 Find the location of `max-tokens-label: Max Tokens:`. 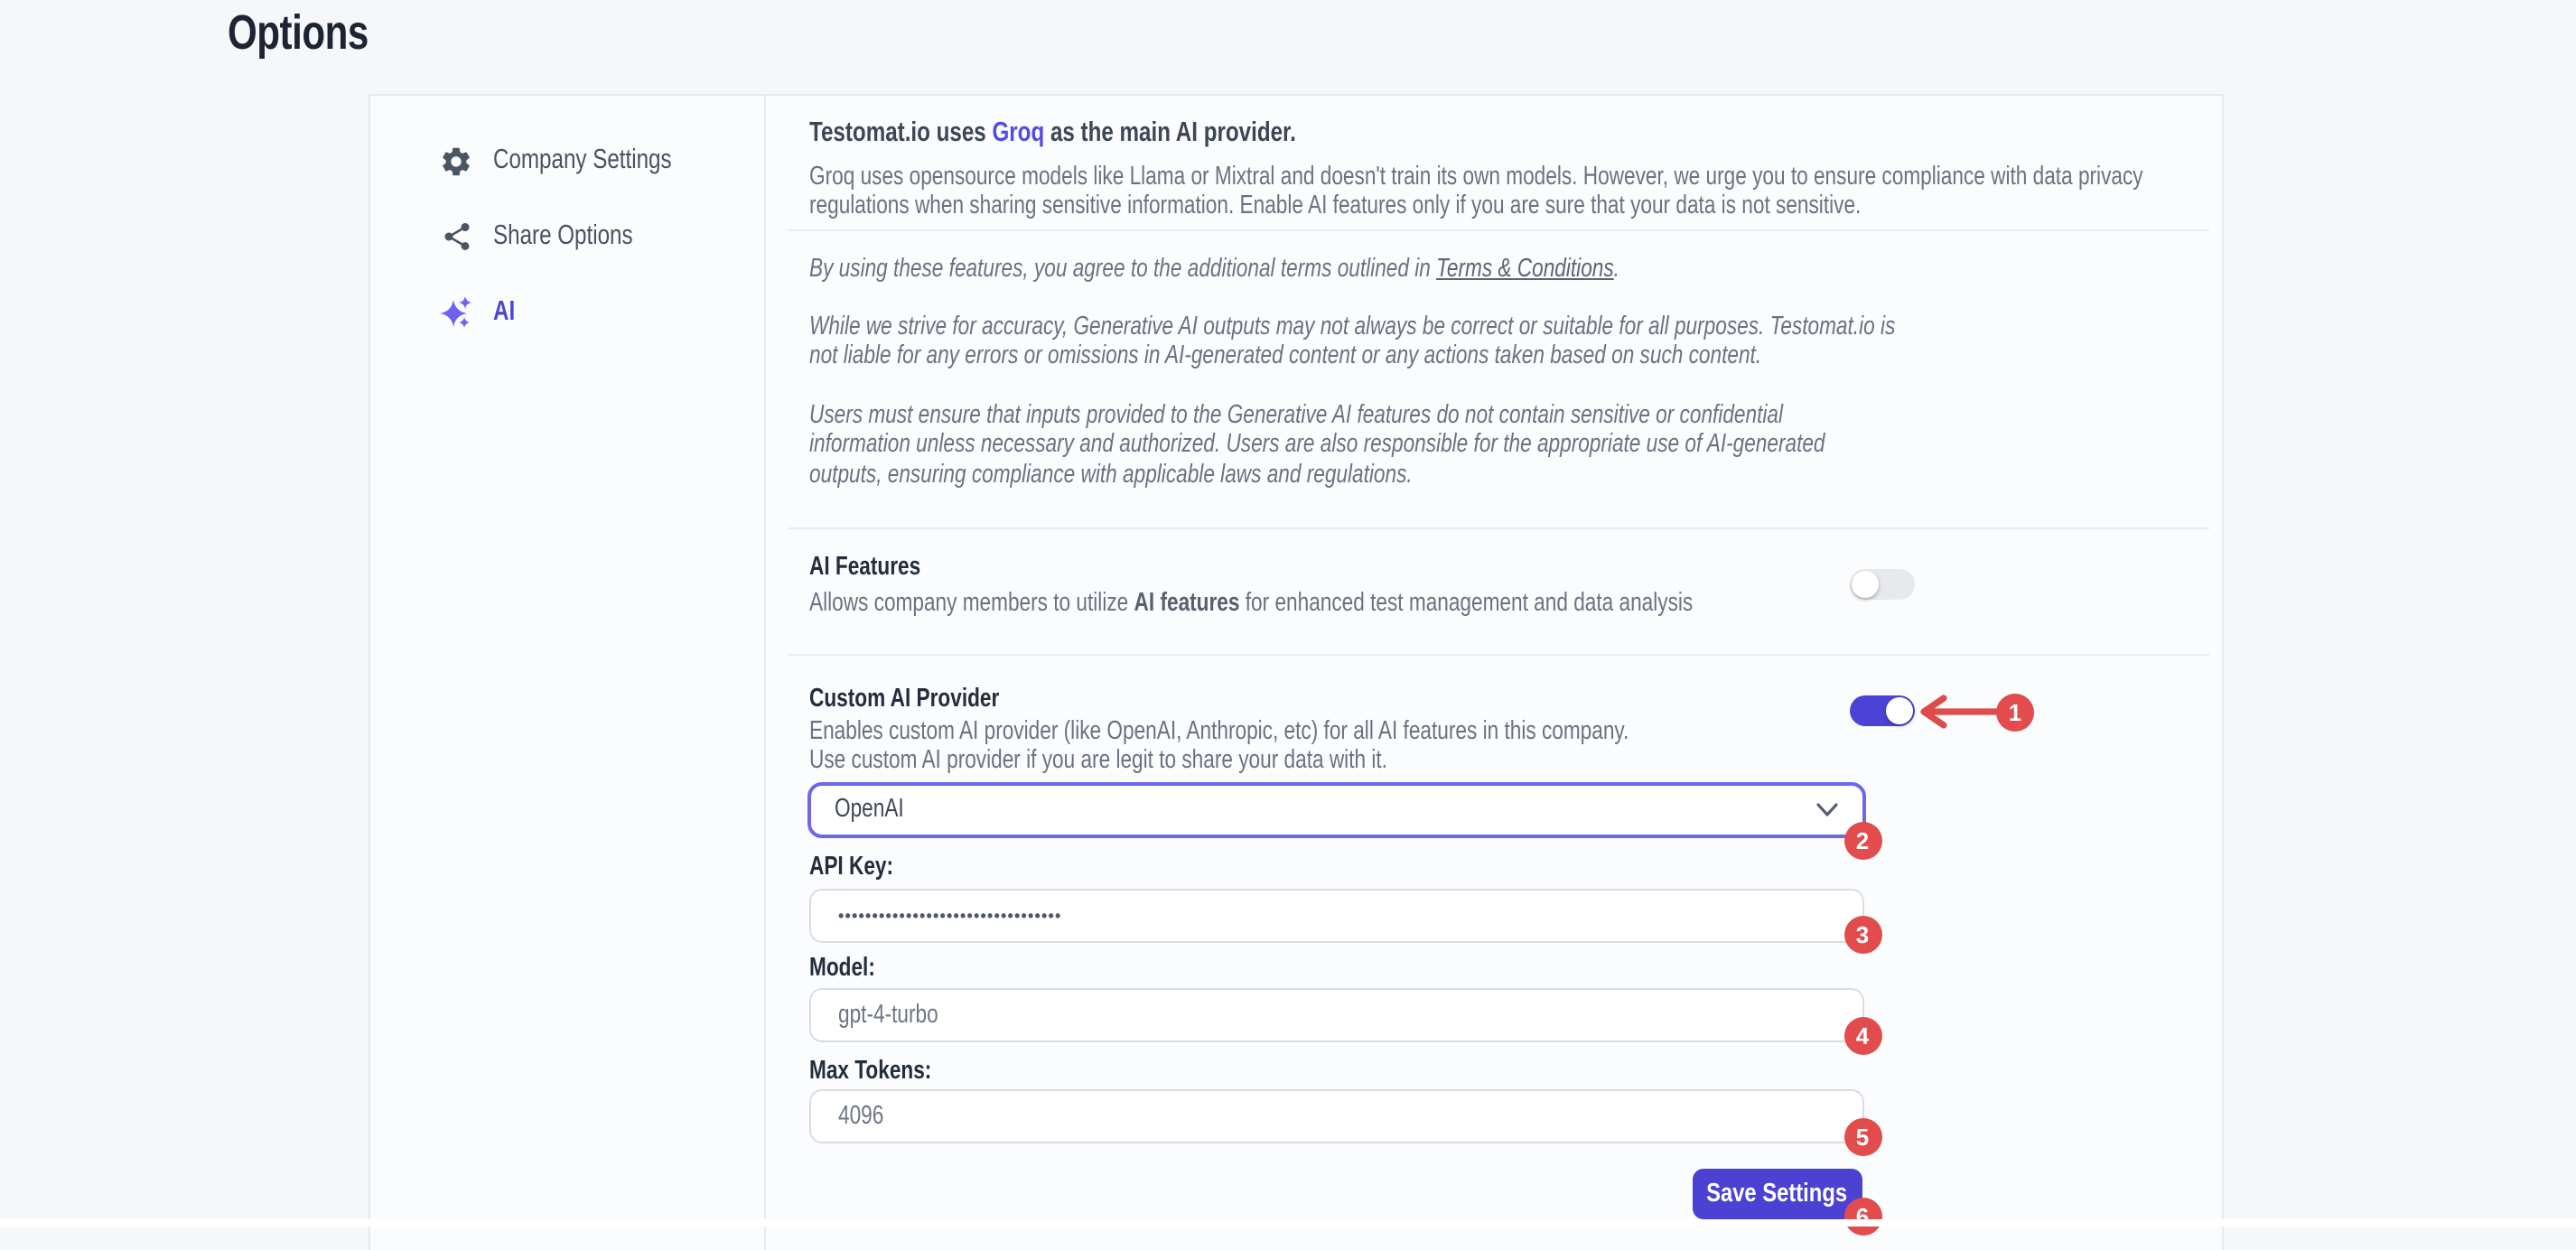

max-tokens-label: Max Tokens: is located at coordinates (870, 1070).